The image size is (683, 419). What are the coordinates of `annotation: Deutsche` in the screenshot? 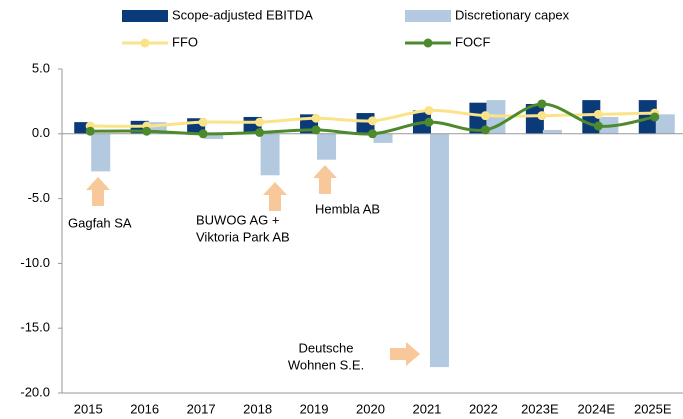 It's located at (326, 347).